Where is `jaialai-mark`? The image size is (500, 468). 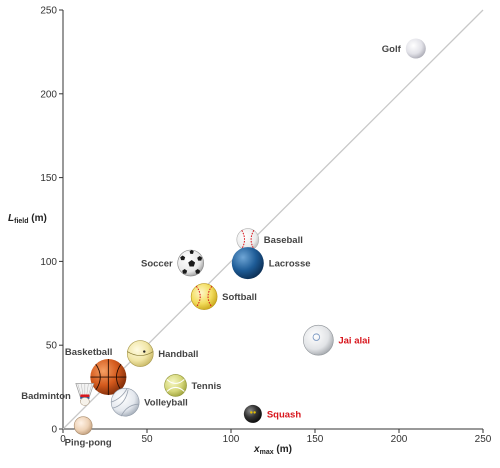
jaialai-mark is located at coordinates (316, 337).